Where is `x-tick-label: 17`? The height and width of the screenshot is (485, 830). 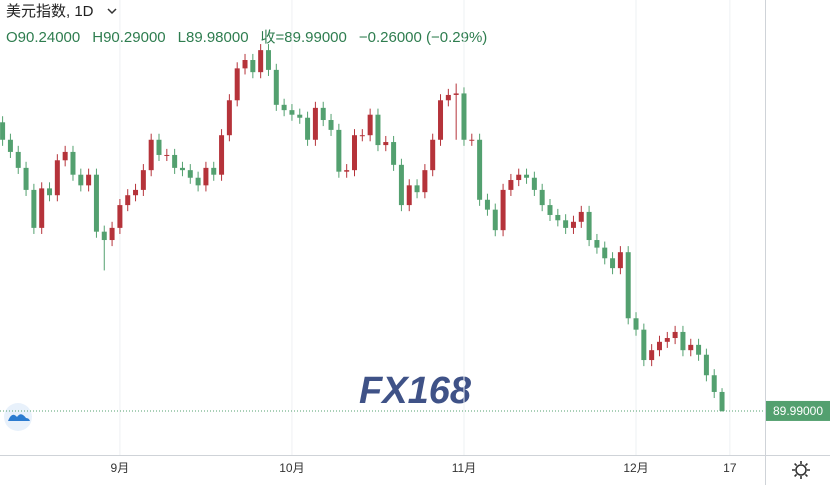 x-tick-label: 17 is located at coordinates (730, 468).